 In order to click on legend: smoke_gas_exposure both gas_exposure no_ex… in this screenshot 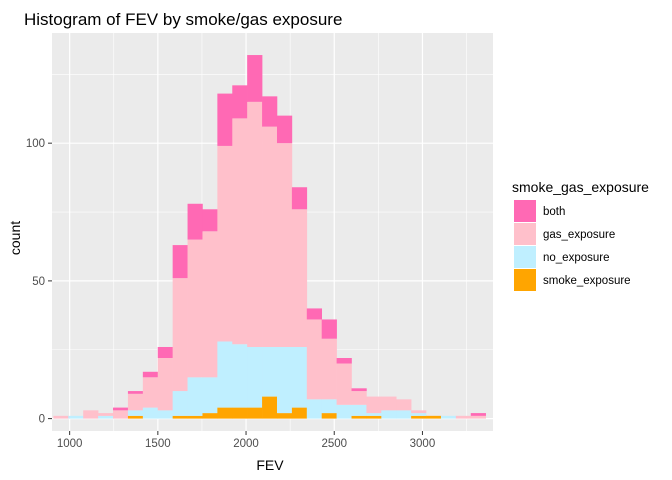, I will do `click(580, 235)`.